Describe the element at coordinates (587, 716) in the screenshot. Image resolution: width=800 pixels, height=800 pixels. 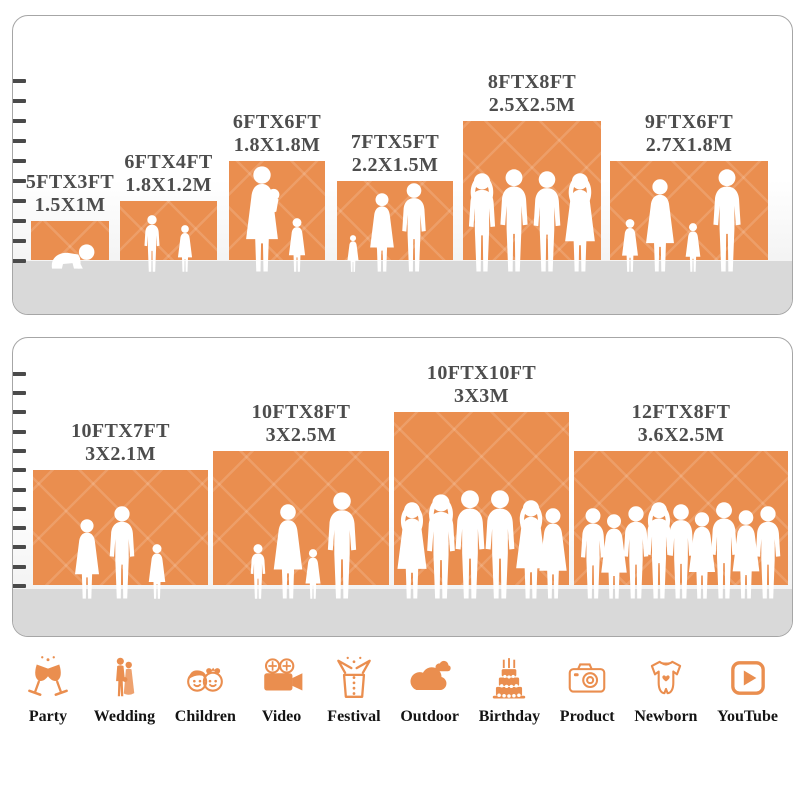
I see `category-label: Product` at that location.